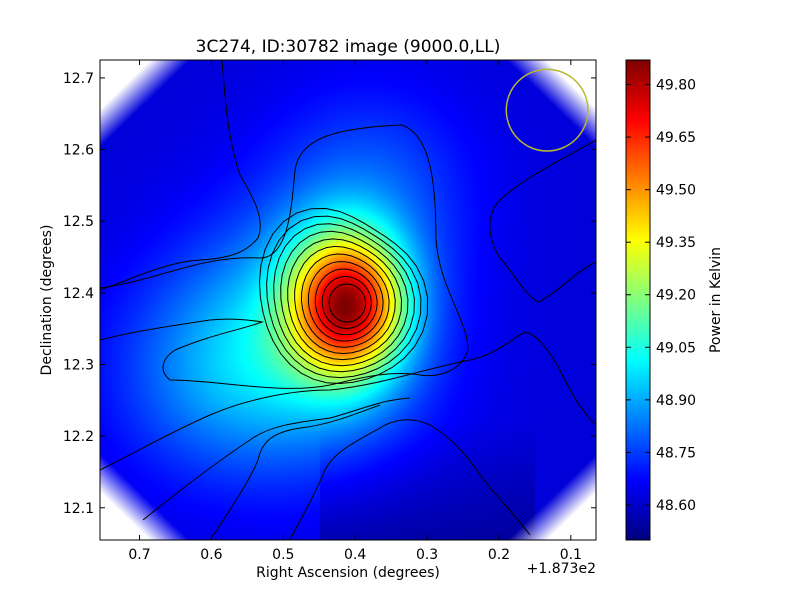 The height and width of the screenshot is (600, 800). I want to click on x-tick-label: 0.3, so click(427, 555).